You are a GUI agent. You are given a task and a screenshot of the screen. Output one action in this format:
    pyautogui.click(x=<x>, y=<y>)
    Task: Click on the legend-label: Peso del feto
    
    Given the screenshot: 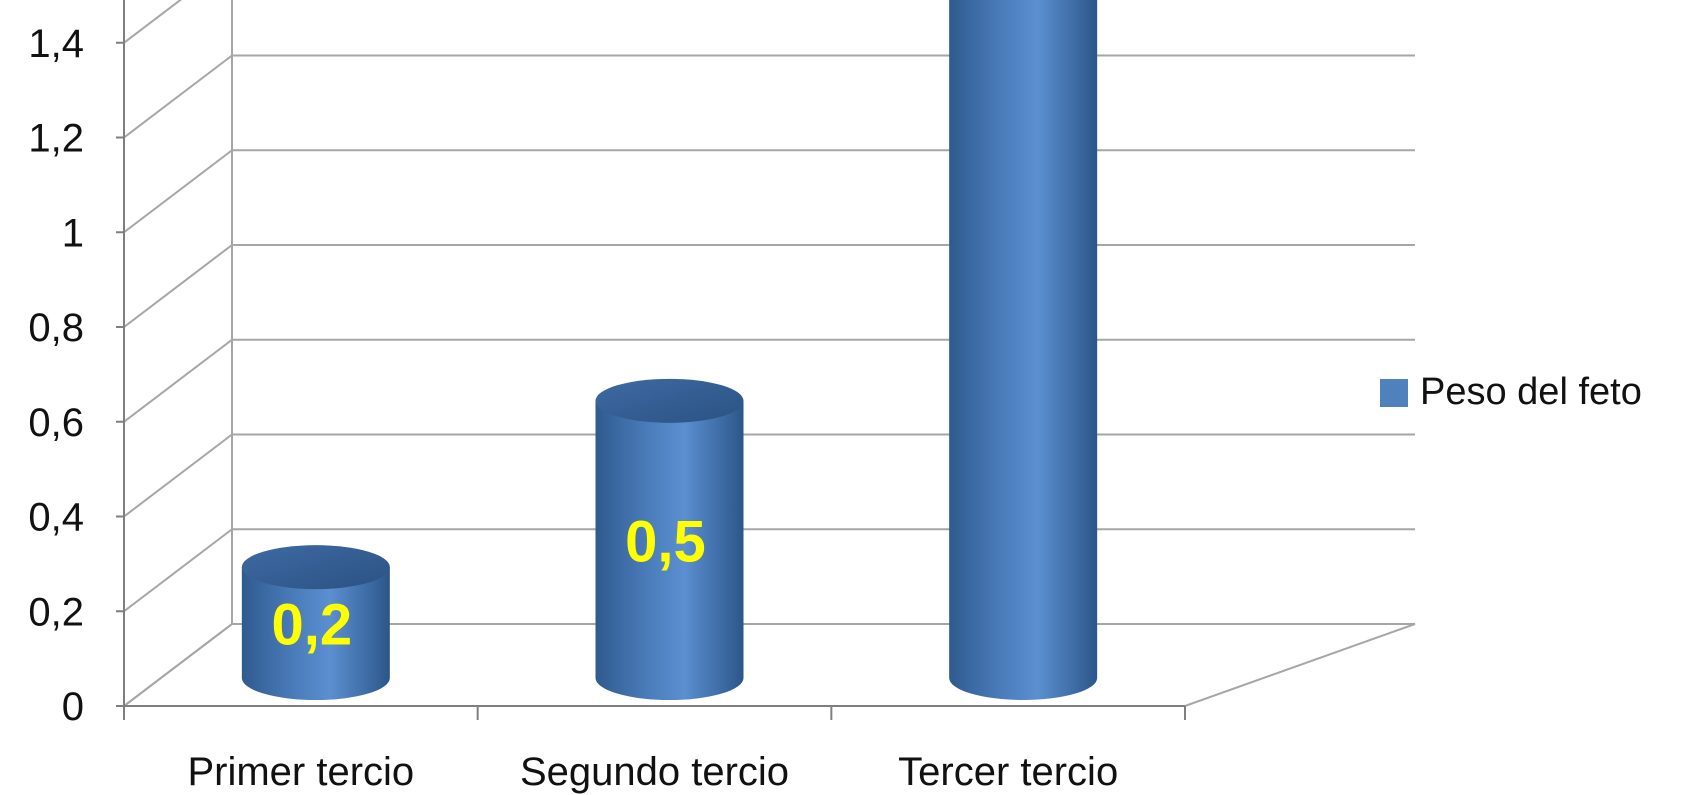 What is the action you would take?
    pyautogui.click(x=1531, y=392)
    